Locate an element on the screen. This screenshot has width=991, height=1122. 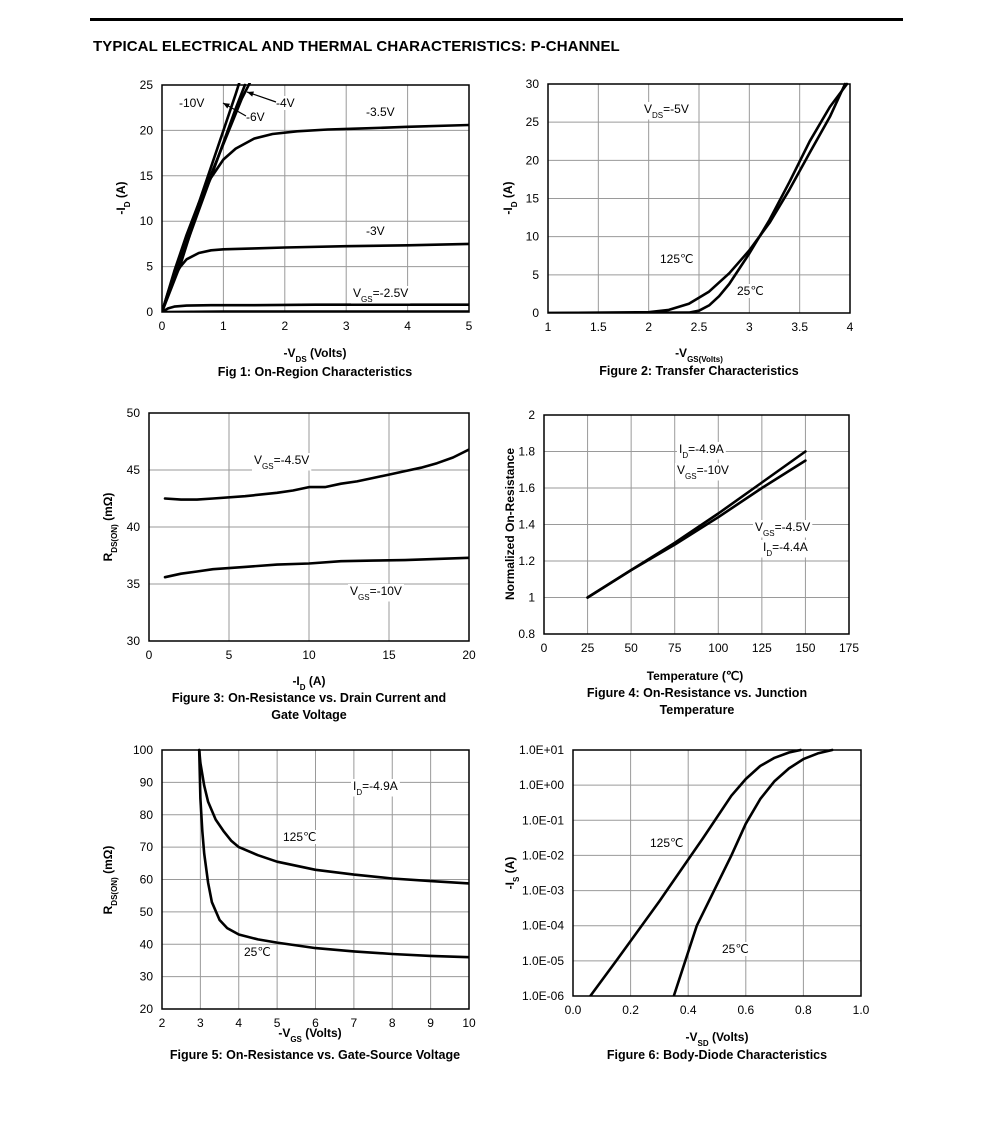
fig6-y-tick-label: 1.0E-01 is located at coordinates (543, 820).